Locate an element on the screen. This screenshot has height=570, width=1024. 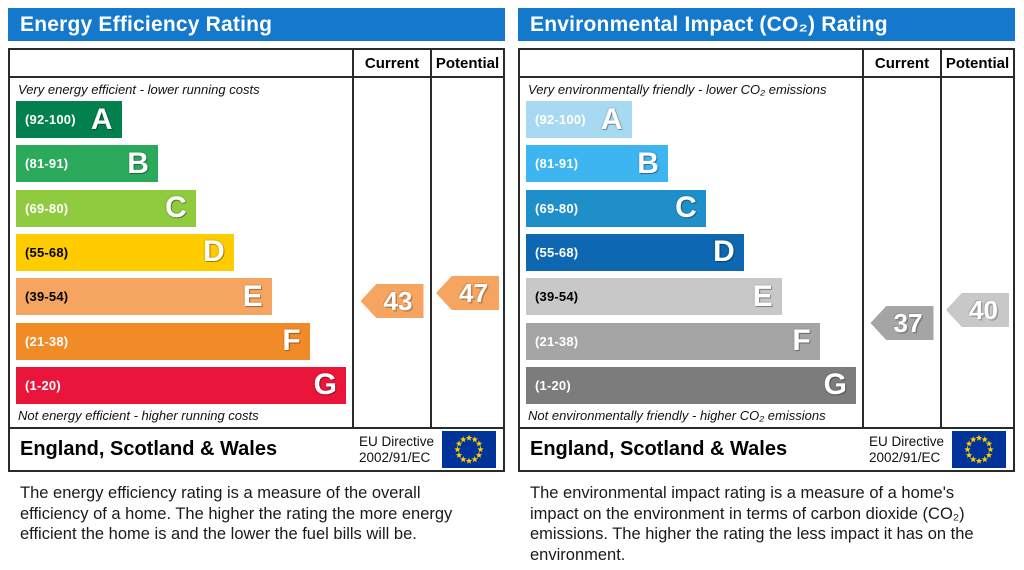
current-rating-arrow: 43 is located at coordinates (392, 301).